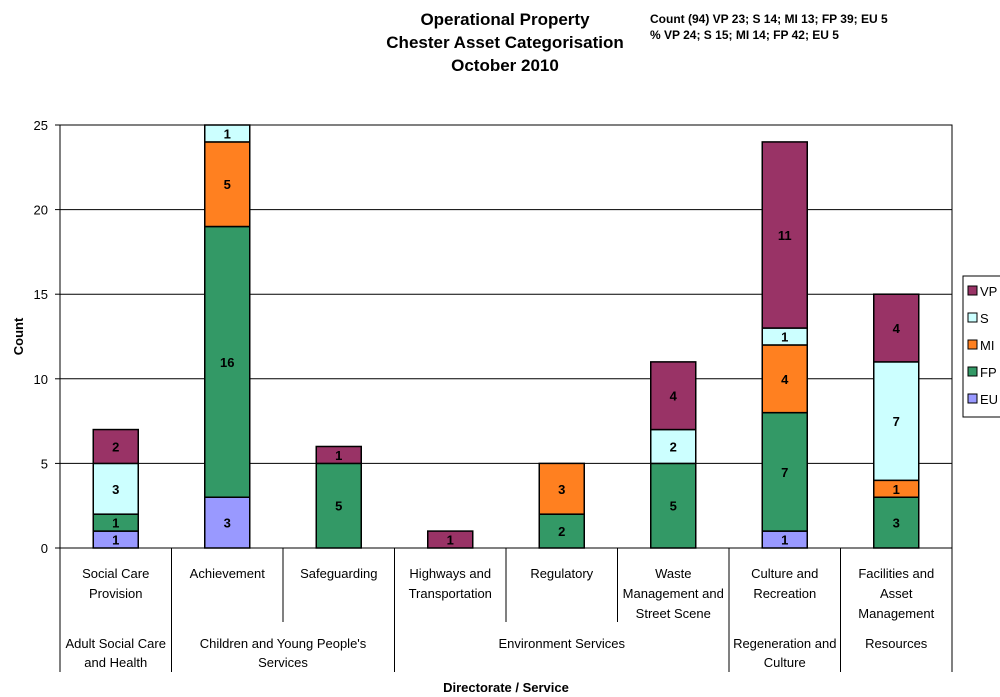 The height and width of the screenshot is (697, 1000). I want to click on x-tick-label: Waste, so click(673, 573).